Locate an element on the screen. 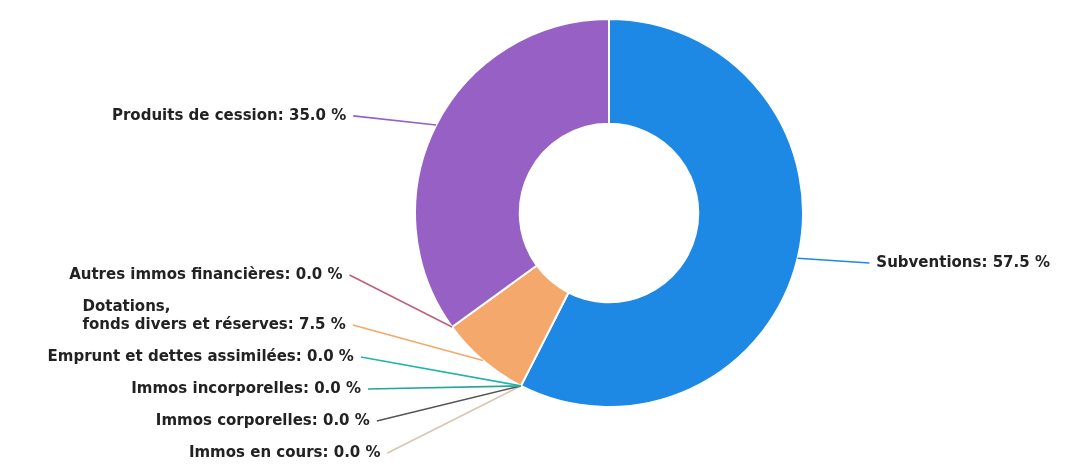  category-label: Emprunt et dettes assimilées is located at coordinates (171, 355).